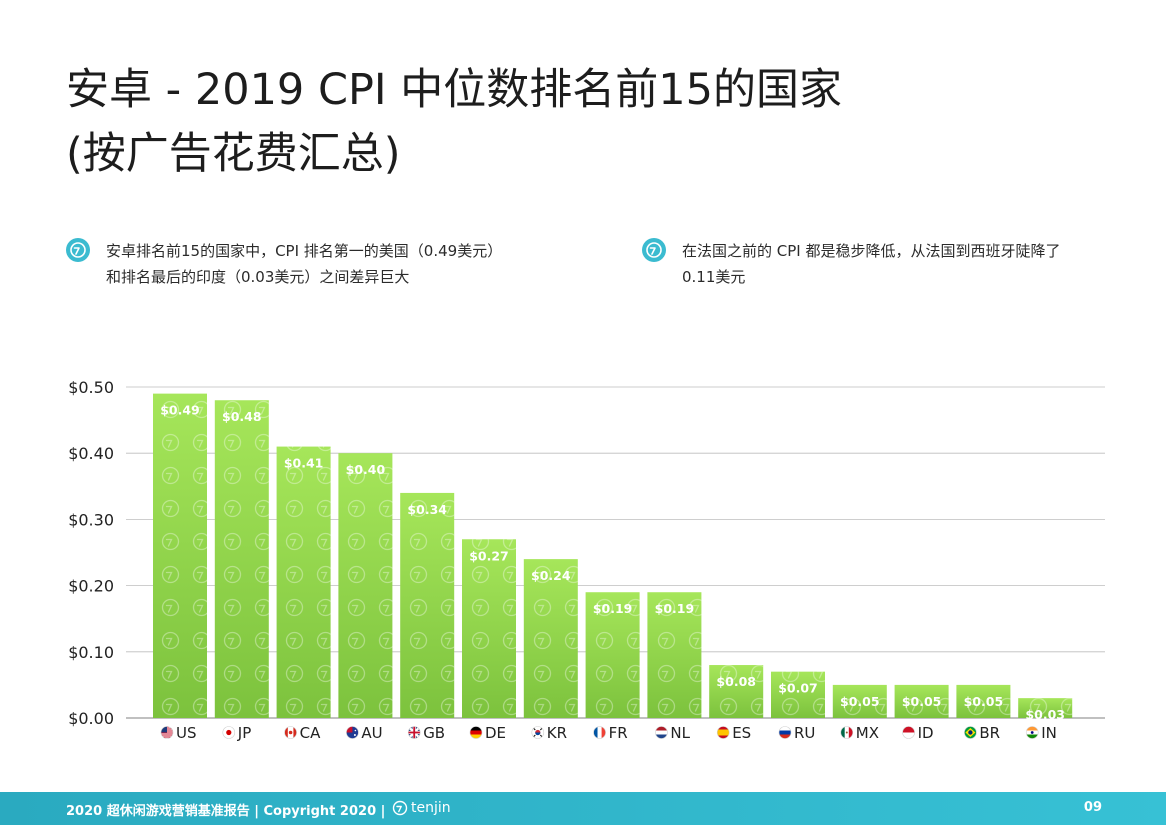  What do you see at coordinates (867, 733) in the screenshot?
I see `x-tick-label: MX` at bounding box center [867, 733].